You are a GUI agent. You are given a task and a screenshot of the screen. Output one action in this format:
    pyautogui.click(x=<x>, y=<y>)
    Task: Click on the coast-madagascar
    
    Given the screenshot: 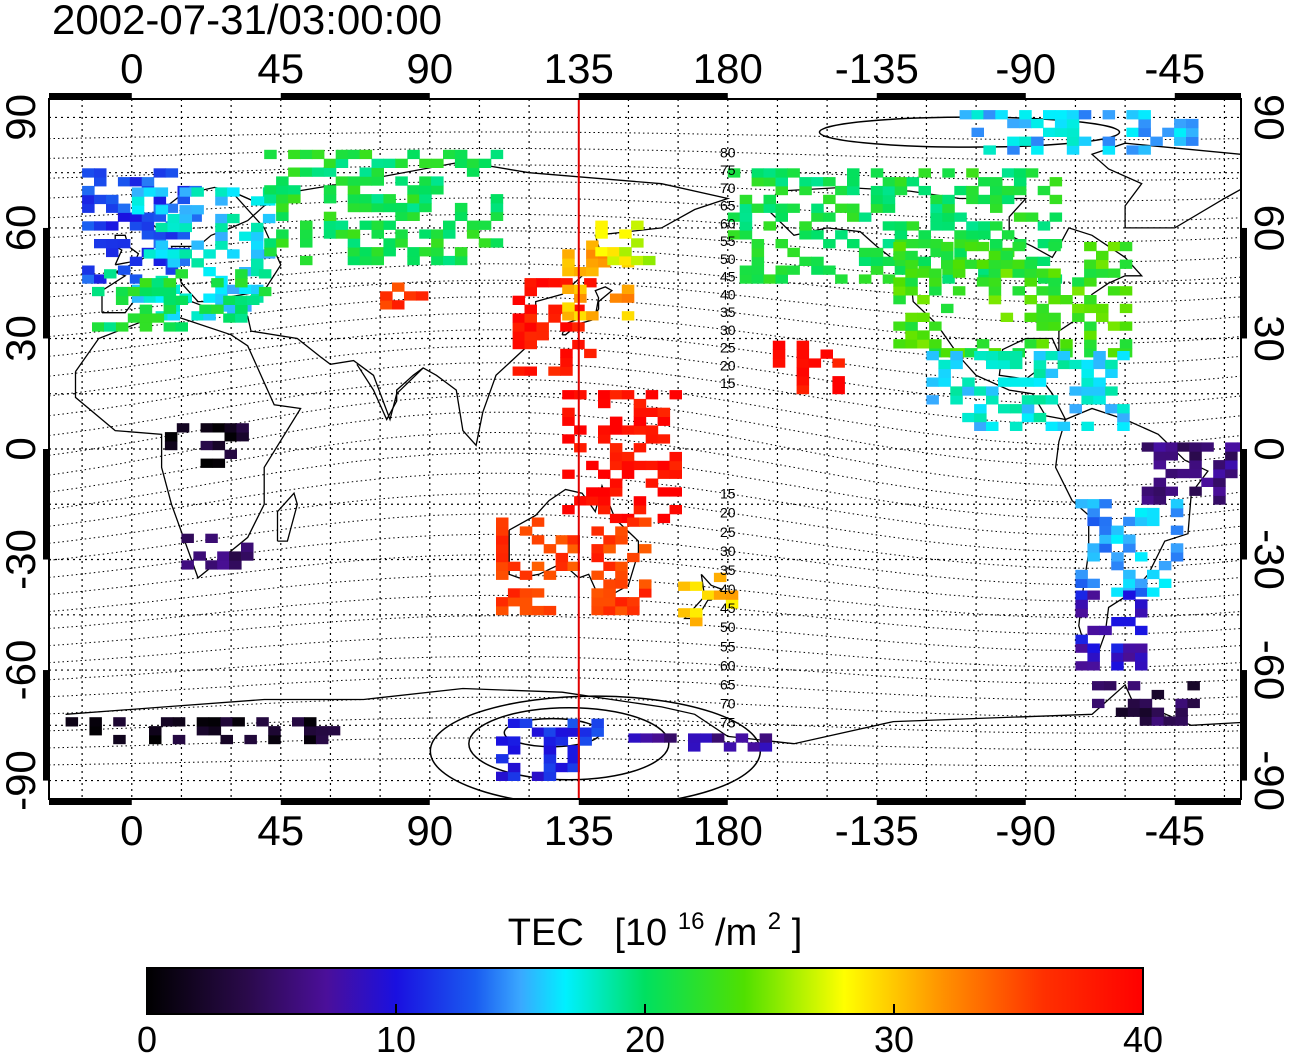 What is the action you would take?
    pyautogui.click(x=287, y=516)
    